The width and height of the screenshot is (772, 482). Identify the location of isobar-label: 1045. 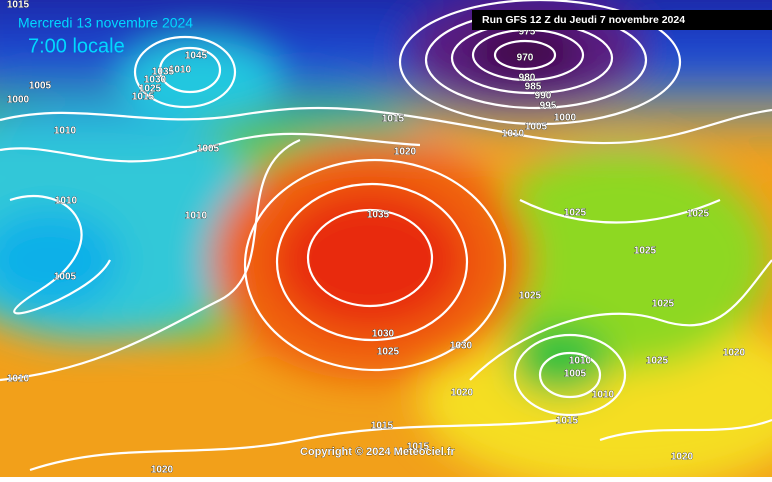
(196, 56).